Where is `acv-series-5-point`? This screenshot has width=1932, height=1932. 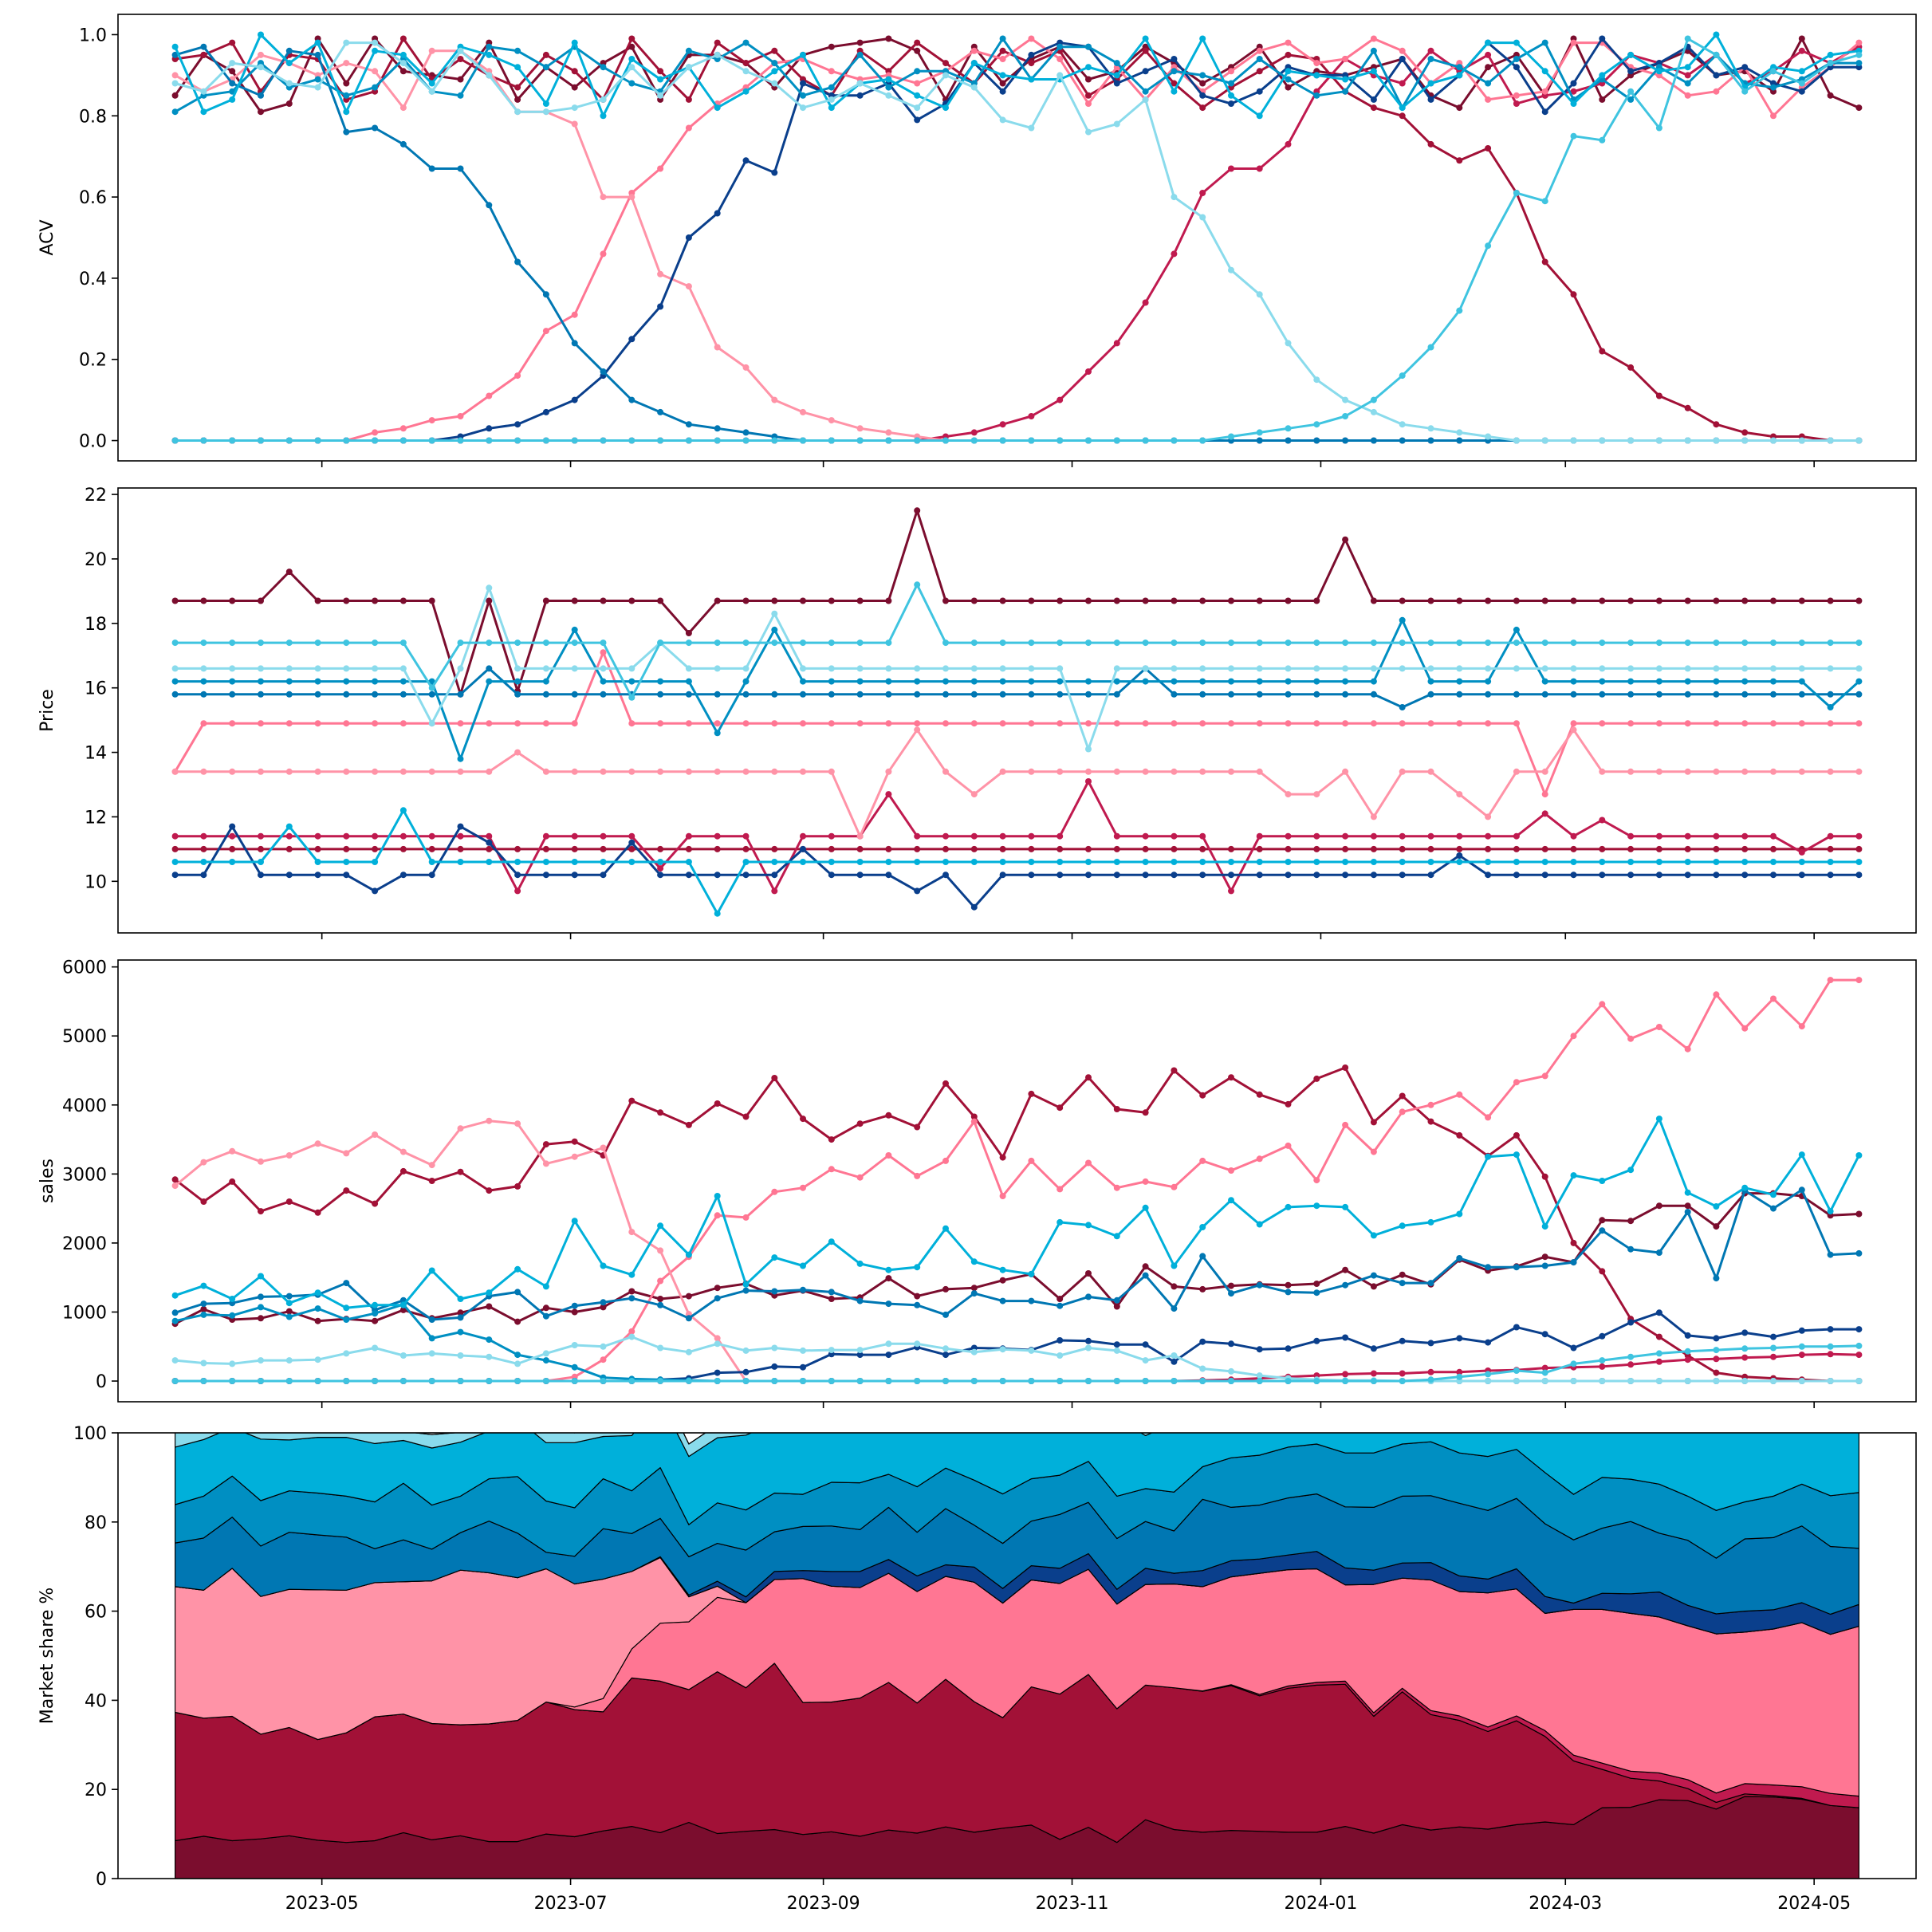 acv-series-5-point is located at coordinates (431, 51).